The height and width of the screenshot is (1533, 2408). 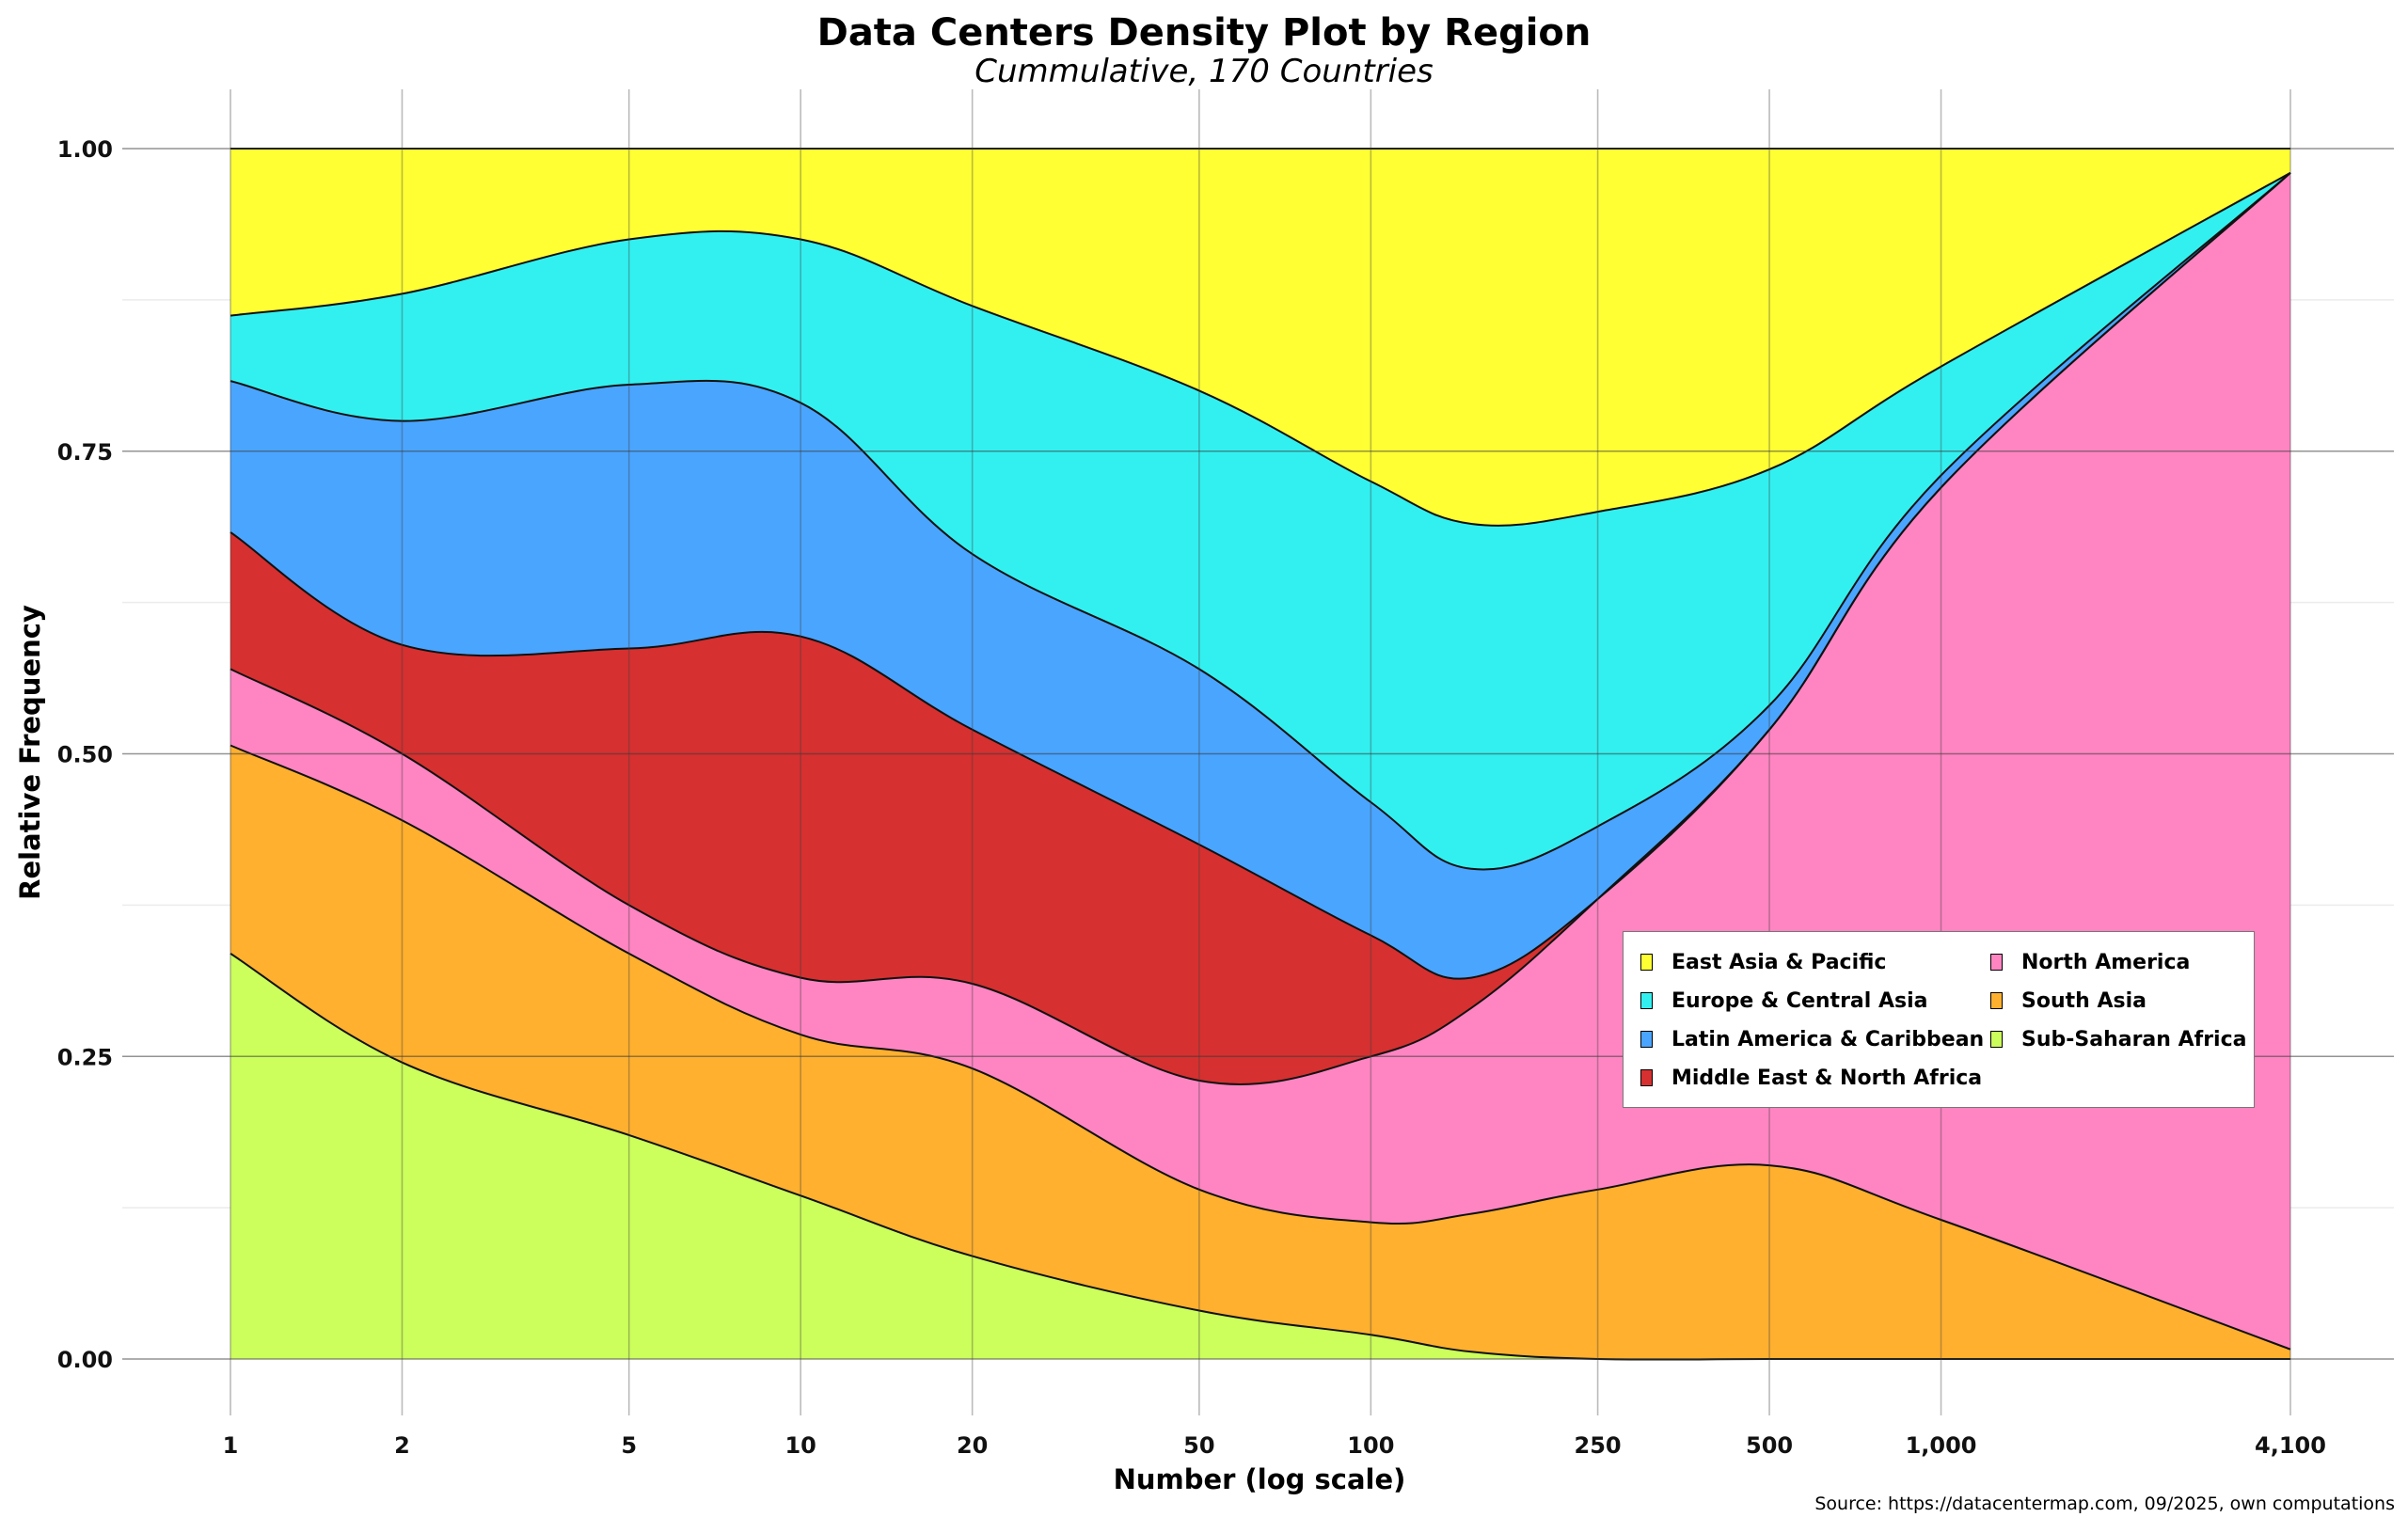 What do you see at coordinates (85, 452) in the screenshot?
I see `y-tick-label: 0.75` at bounding box center [85, 452].